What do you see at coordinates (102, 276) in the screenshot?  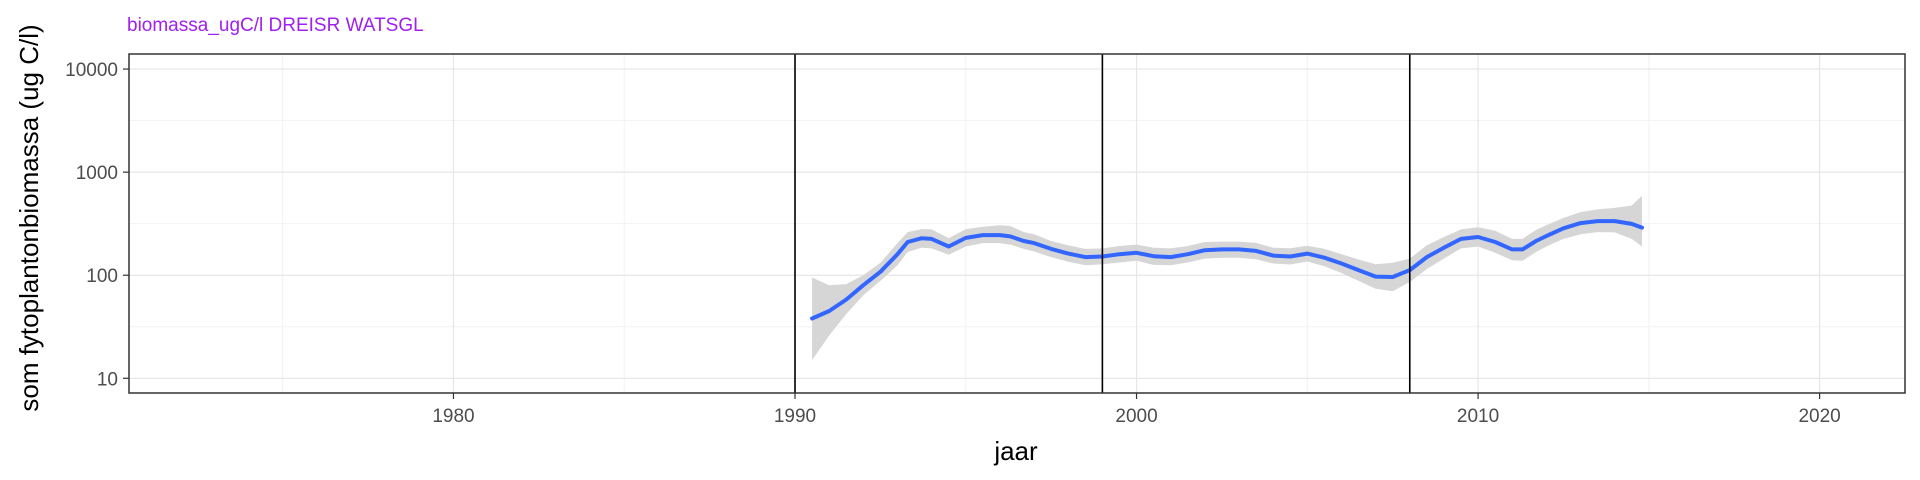 I see `y-tick-label: 100` at bounding box center [102, 276].